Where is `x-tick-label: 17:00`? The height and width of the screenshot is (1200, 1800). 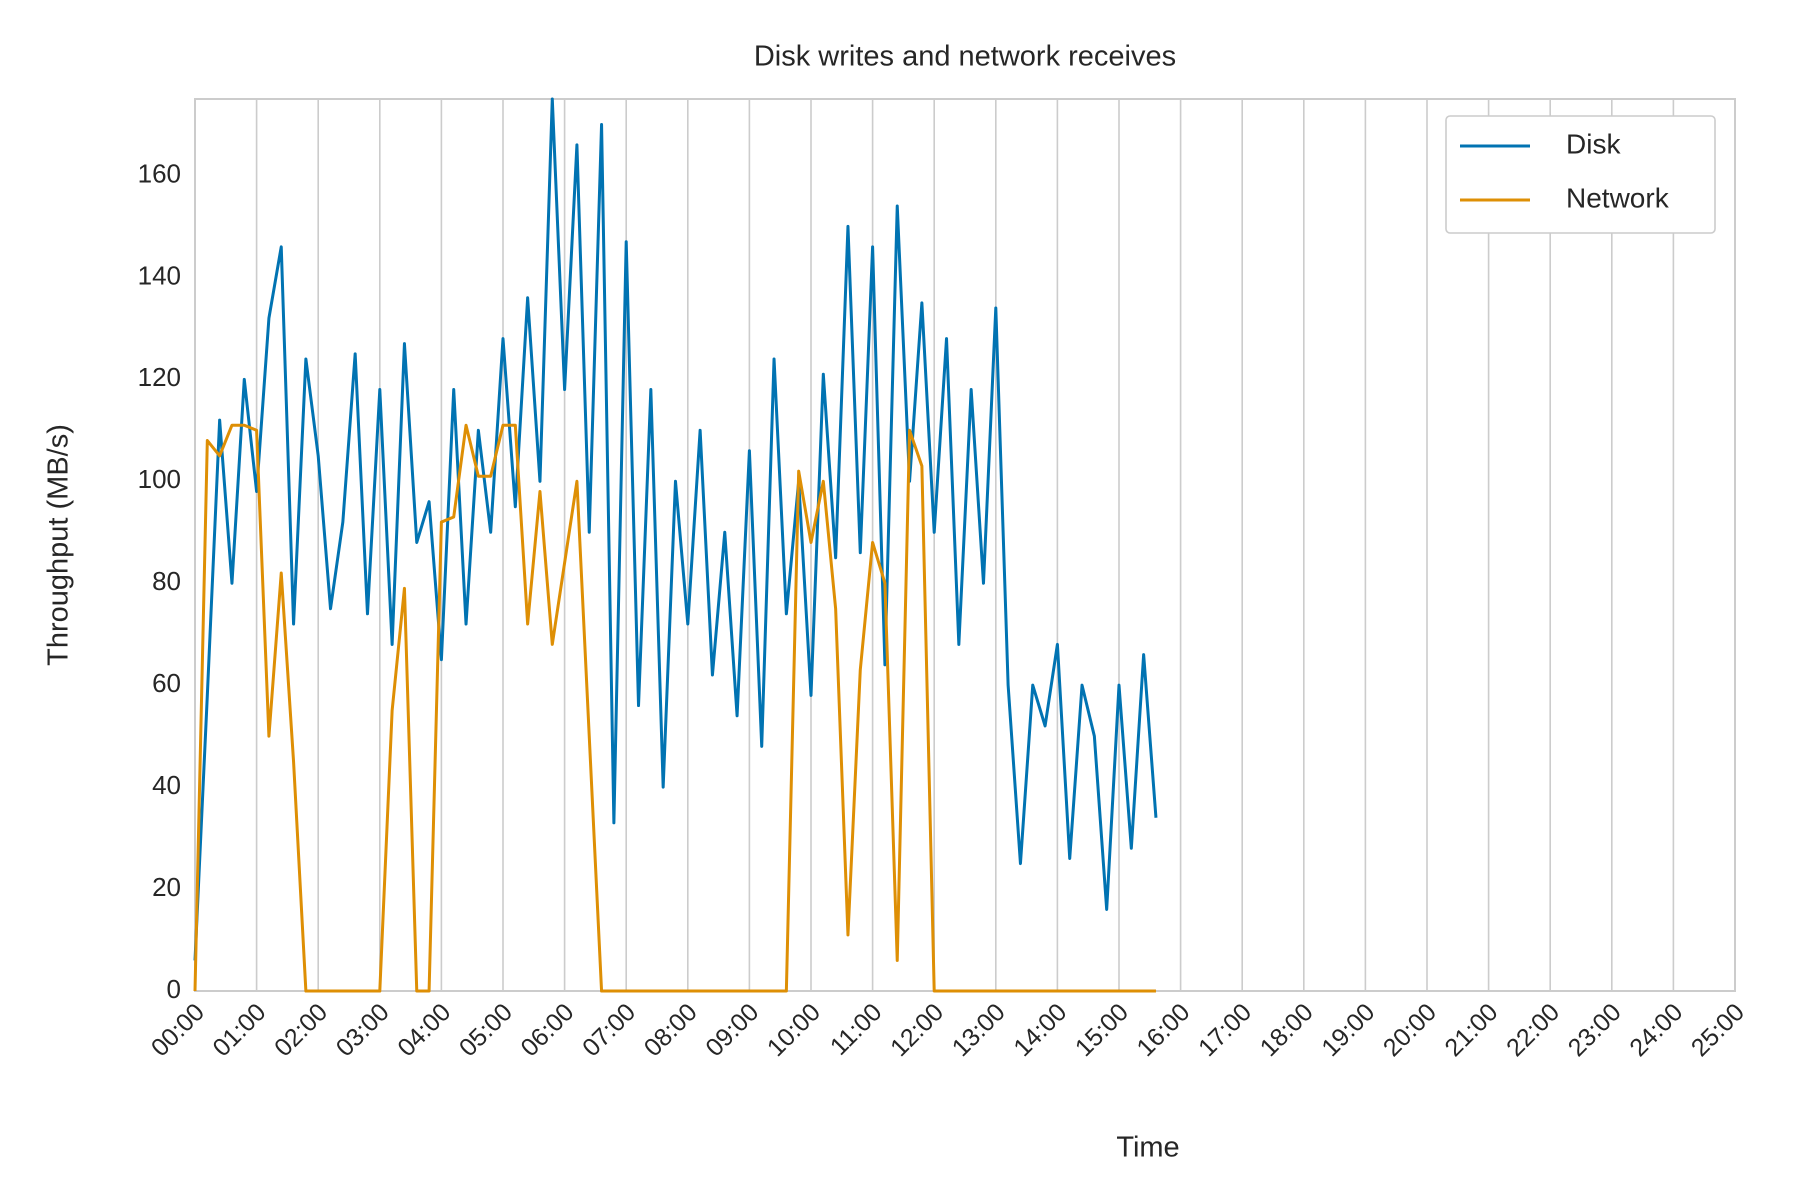 x-tick-label: 17:00 is located at coordinates (1225, 1030).